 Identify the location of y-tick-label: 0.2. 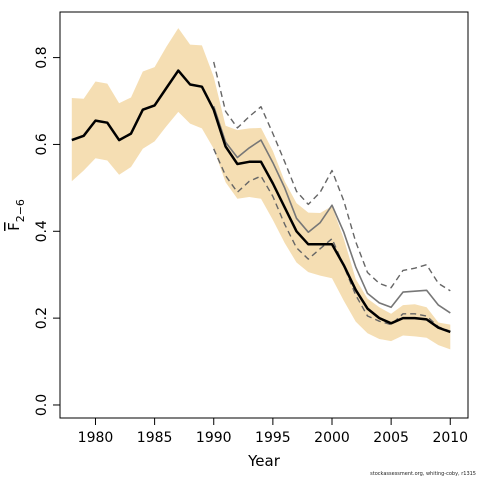
(42, 318).